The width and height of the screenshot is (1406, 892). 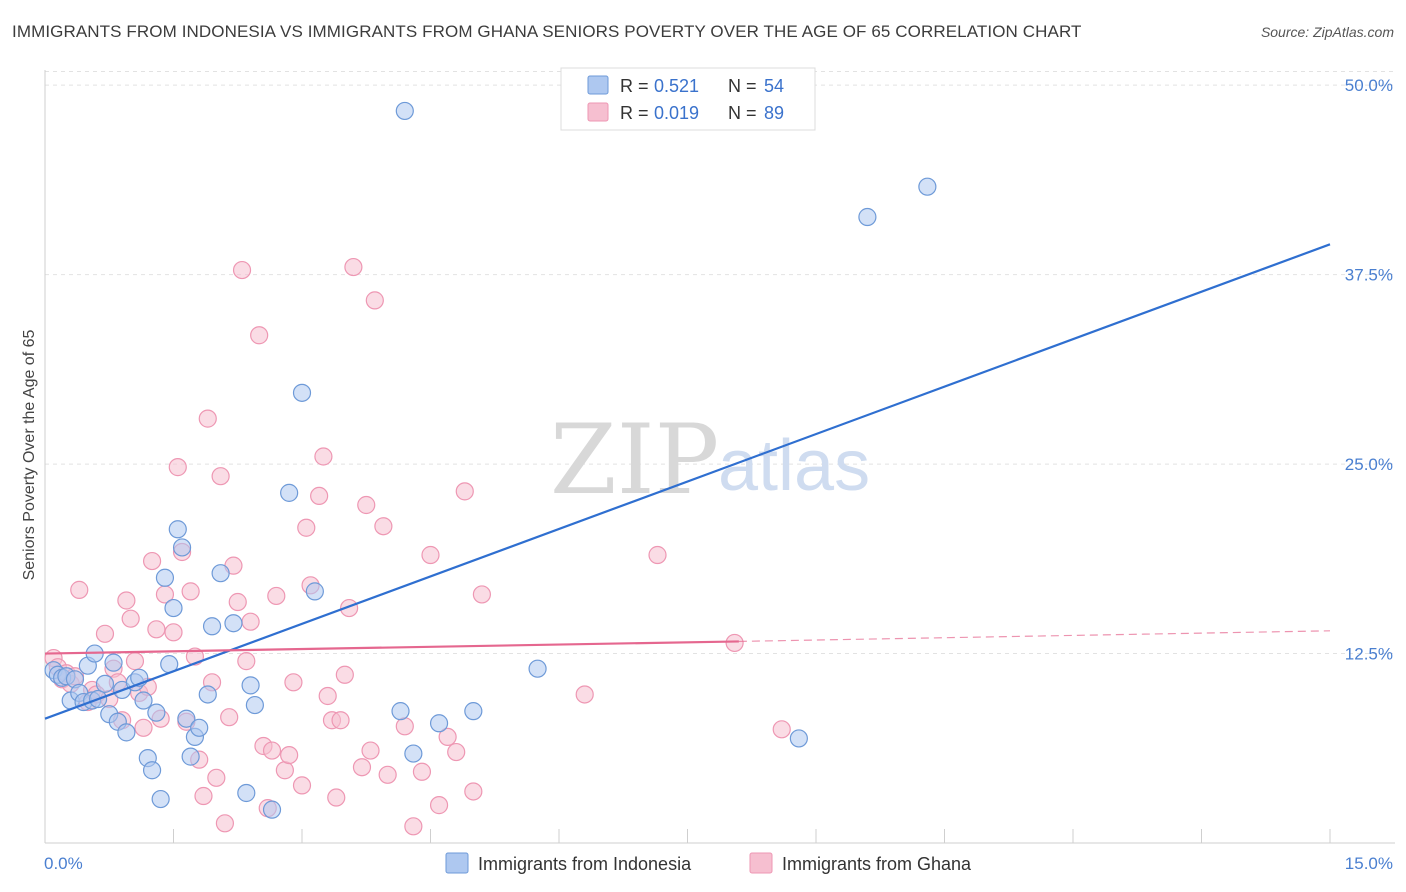 What do you see at coordinates (1369, 369) in the screenshot?
I see `y-tick-labels: 12.5% 25.0% 37.5% 50.0%` at bounding box center [1369, 369].